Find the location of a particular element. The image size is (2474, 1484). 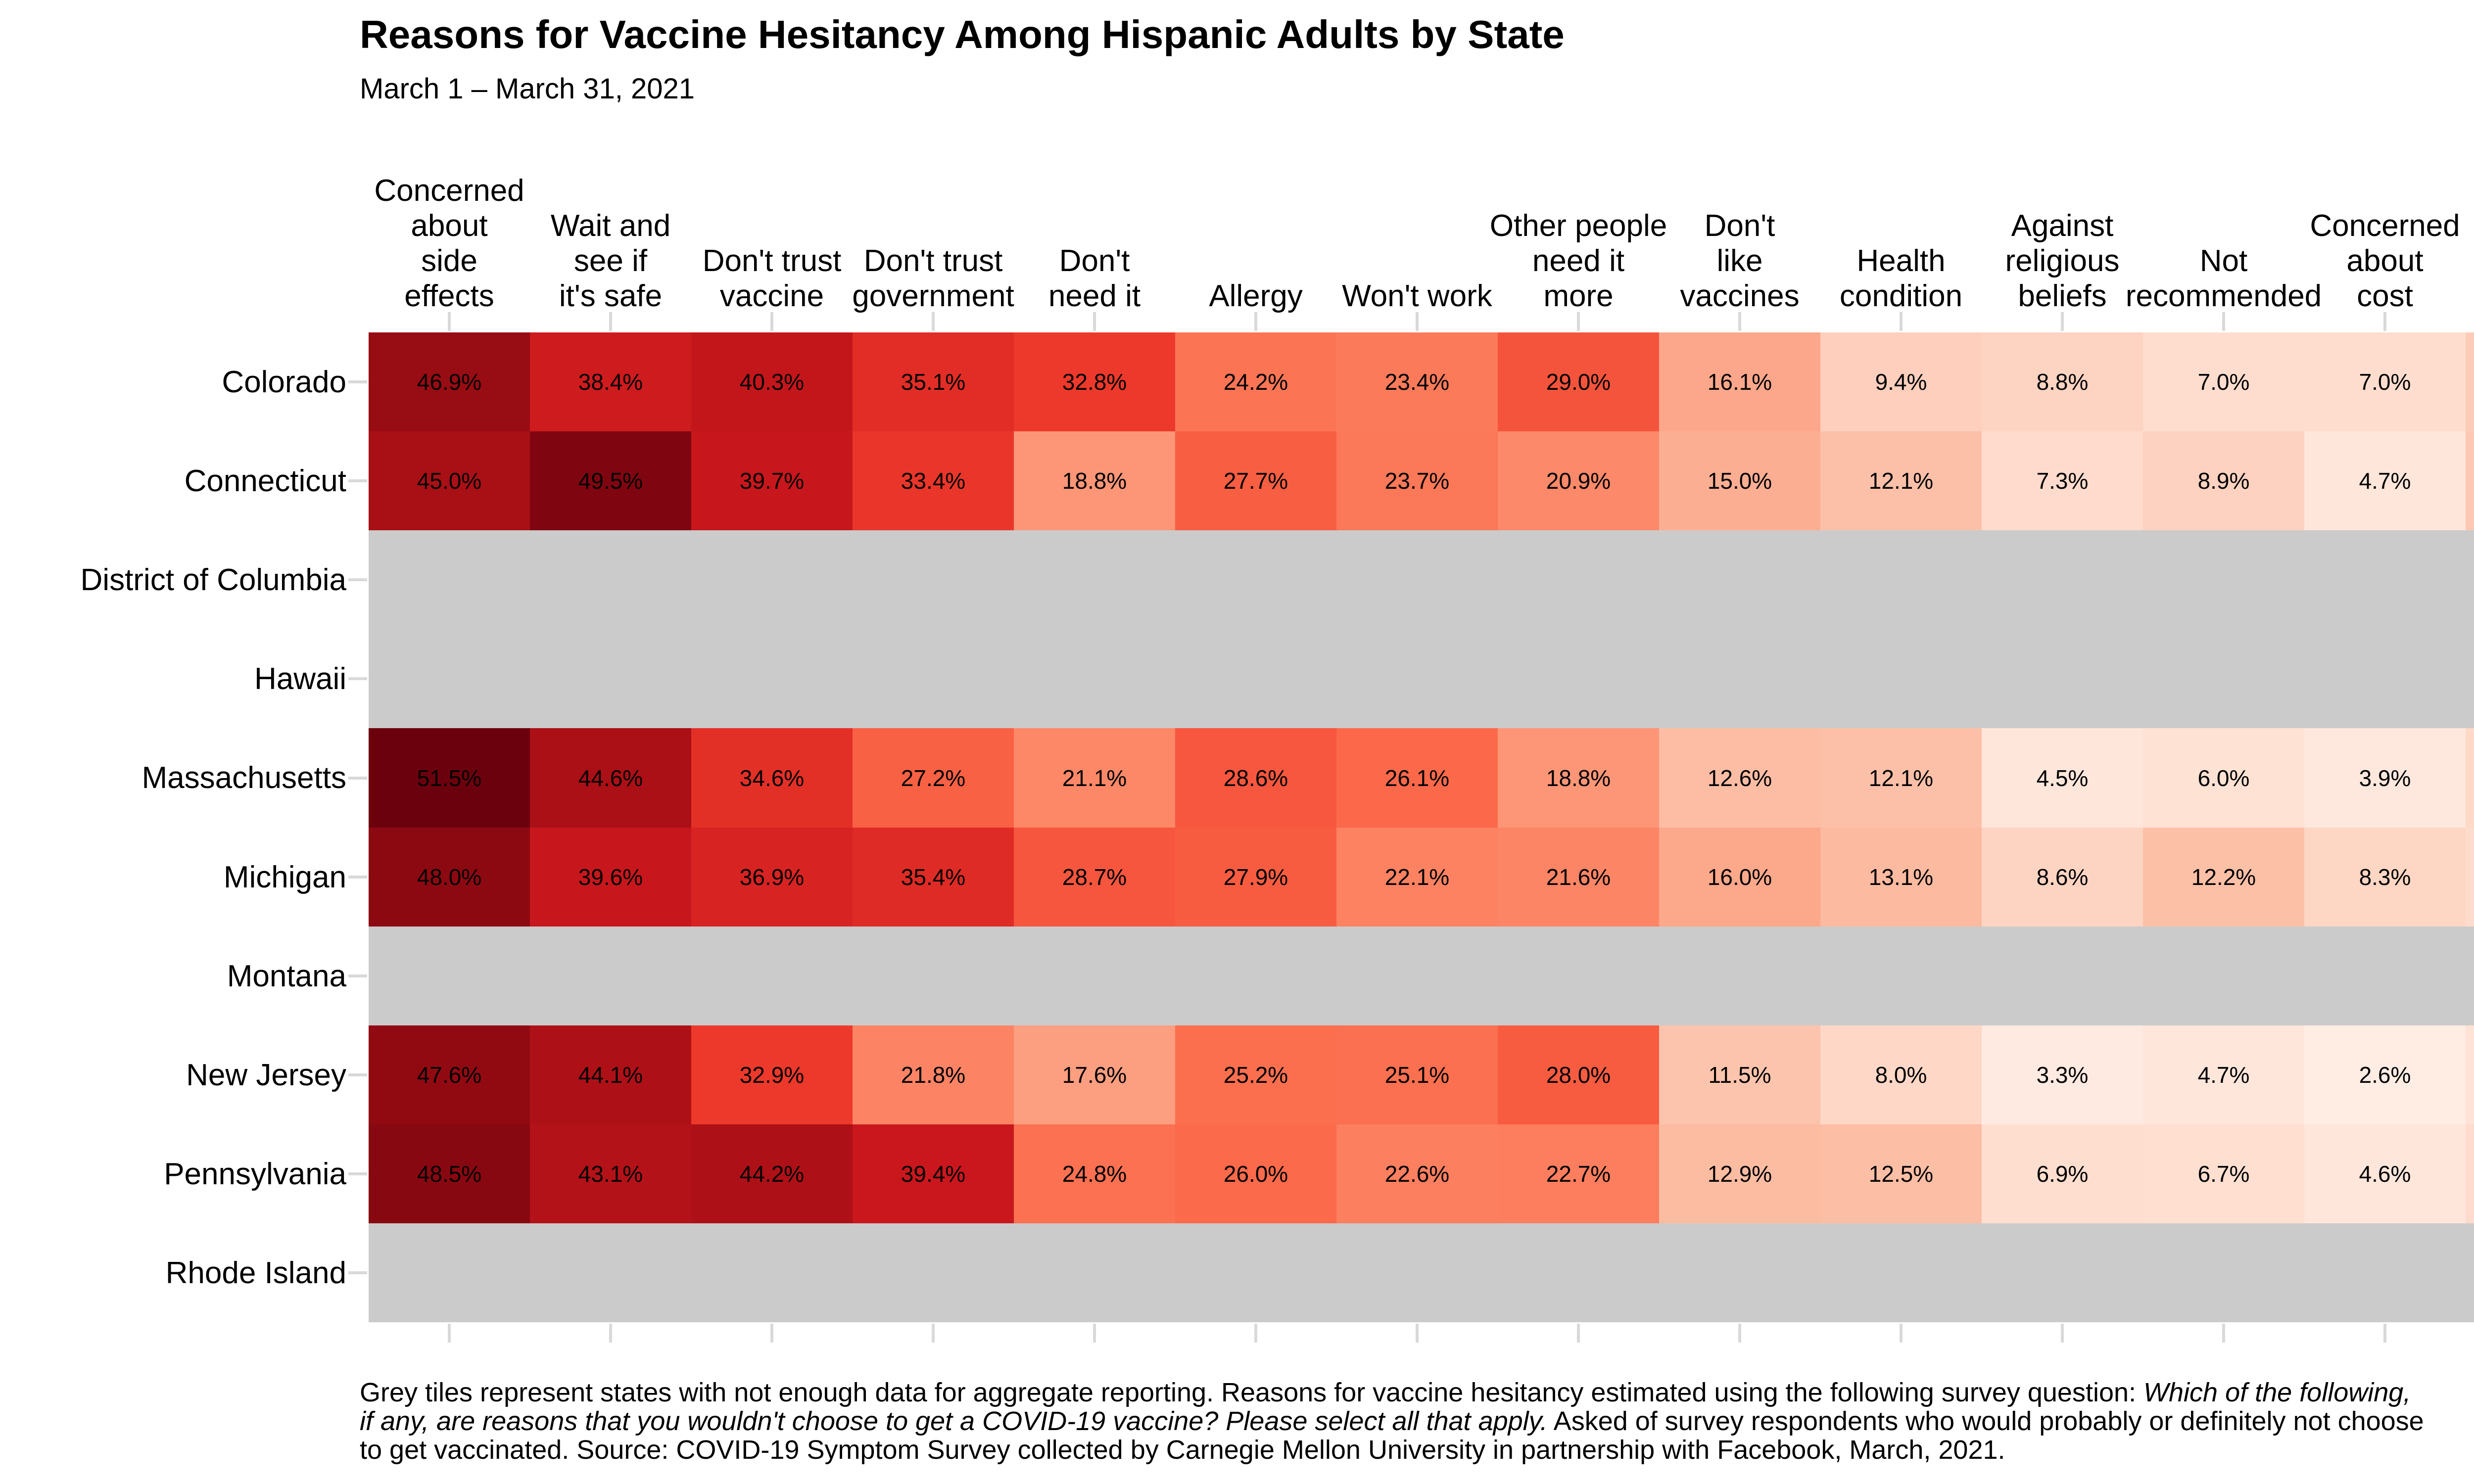

heatmap-cell: 44.1% is located at coordinates (610, 1074).